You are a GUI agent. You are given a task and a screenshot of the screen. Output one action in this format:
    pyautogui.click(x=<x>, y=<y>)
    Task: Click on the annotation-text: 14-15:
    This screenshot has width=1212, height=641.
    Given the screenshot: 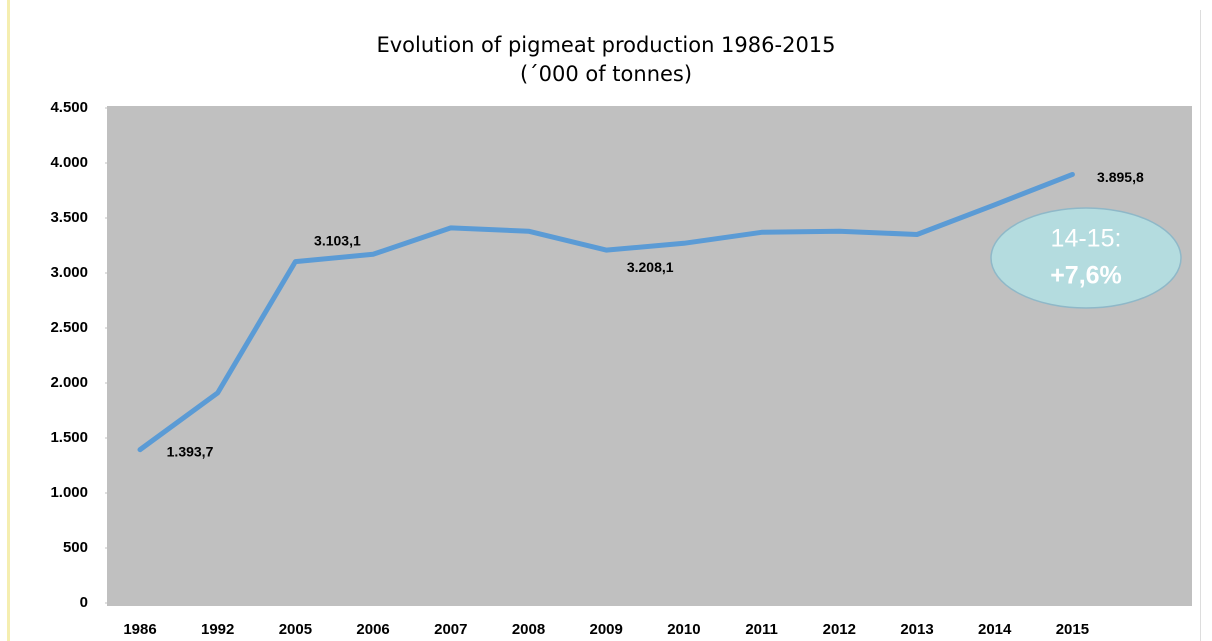 What is the action you would take?
    pyautogui.click(x=1086, y=239)
    